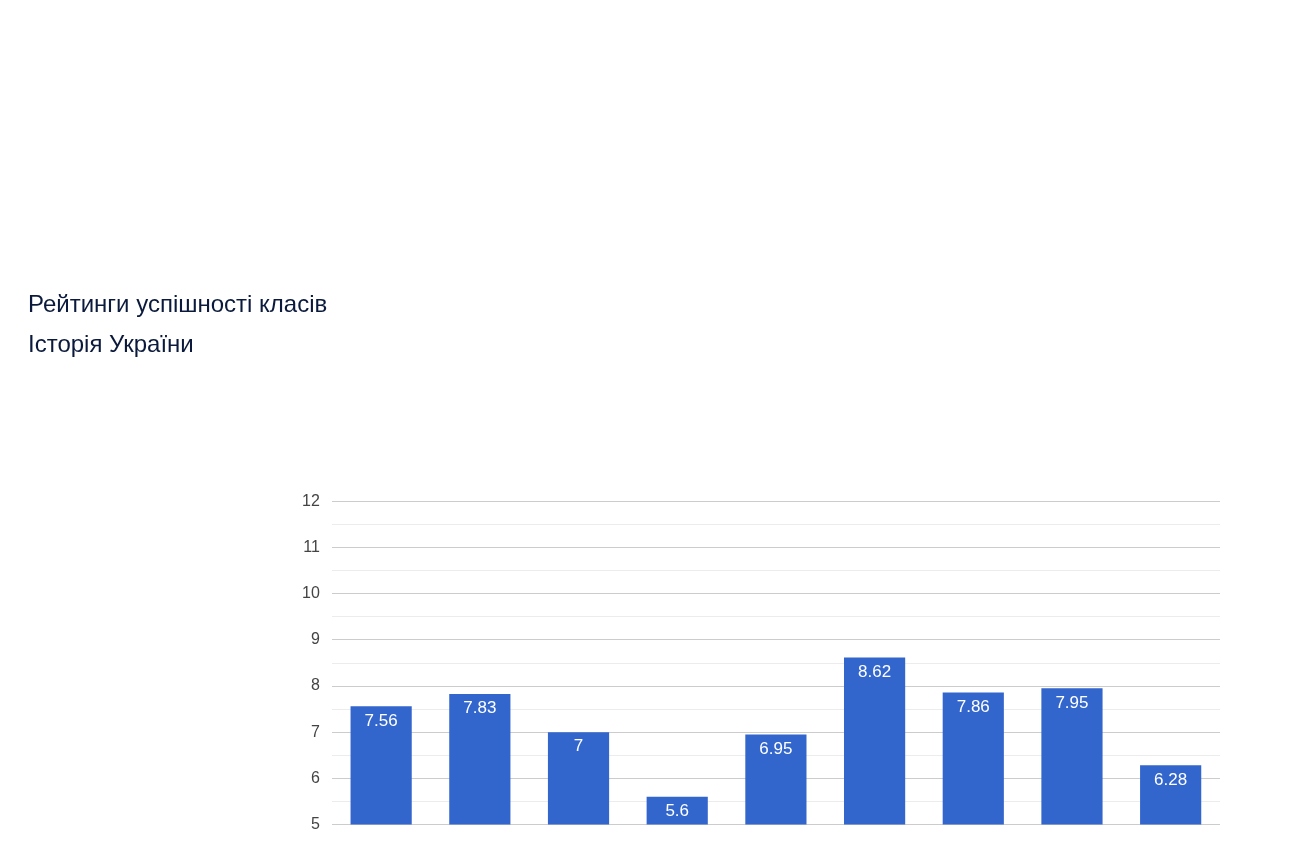 The height and width of the screenshot is (846, 1306). I want to click on data-label: 6.28, so click(1171, 779).